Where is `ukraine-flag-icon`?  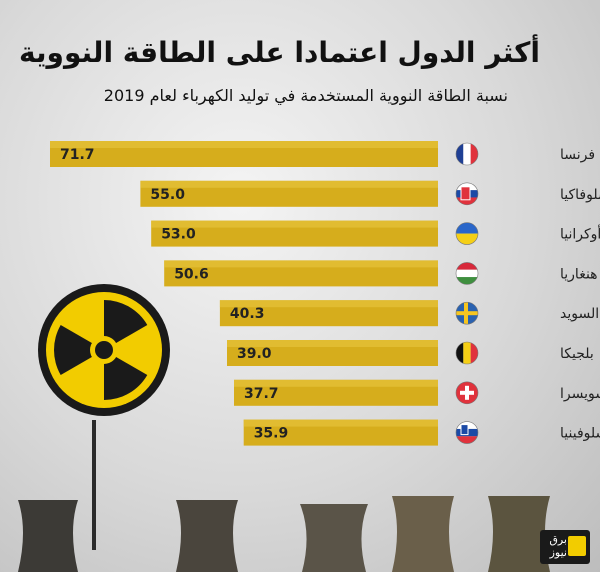
ukraine-flag-icon is located at coordinates (467, 233).